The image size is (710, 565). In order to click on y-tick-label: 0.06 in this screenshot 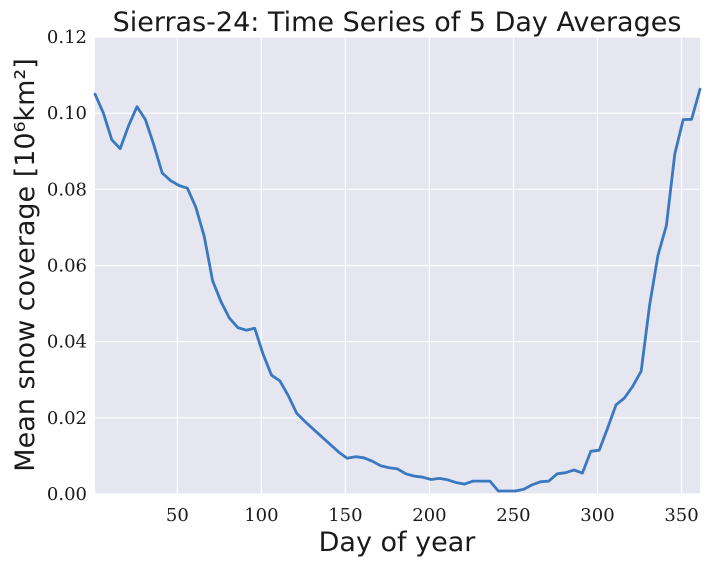, I will do `click(67, 266)`.